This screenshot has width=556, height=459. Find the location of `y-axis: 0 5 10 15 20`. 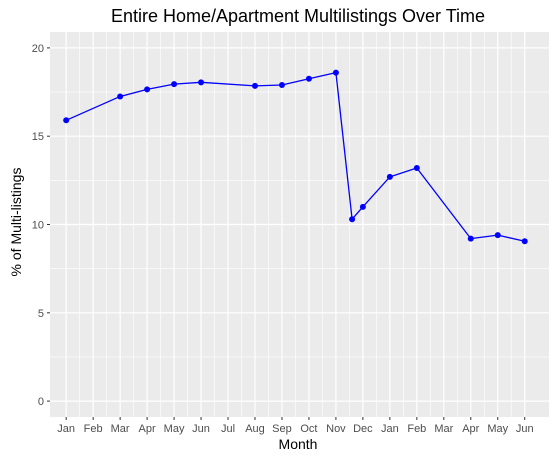

y-axis: 0 5 10 15 20 is located at coordinates (41, 225).